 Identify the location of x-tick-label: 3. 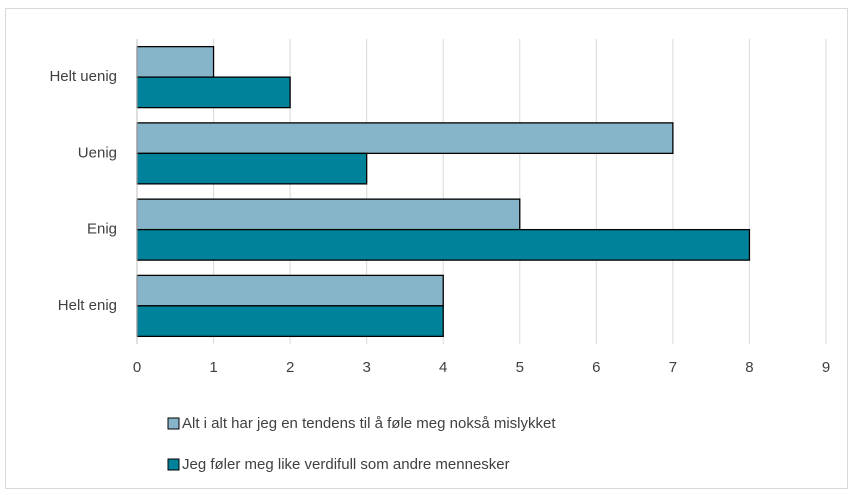
(366, 367).